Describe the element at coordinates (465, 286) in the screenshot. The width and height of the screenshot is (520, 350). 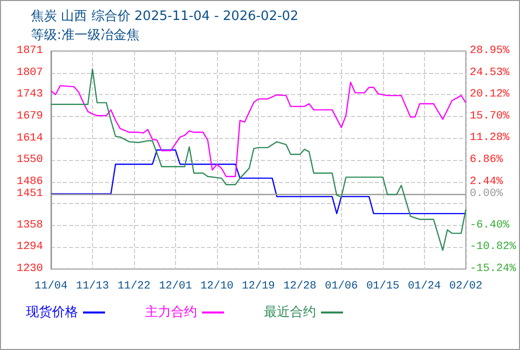
I see `x-tick-label: 02/02` at that location.